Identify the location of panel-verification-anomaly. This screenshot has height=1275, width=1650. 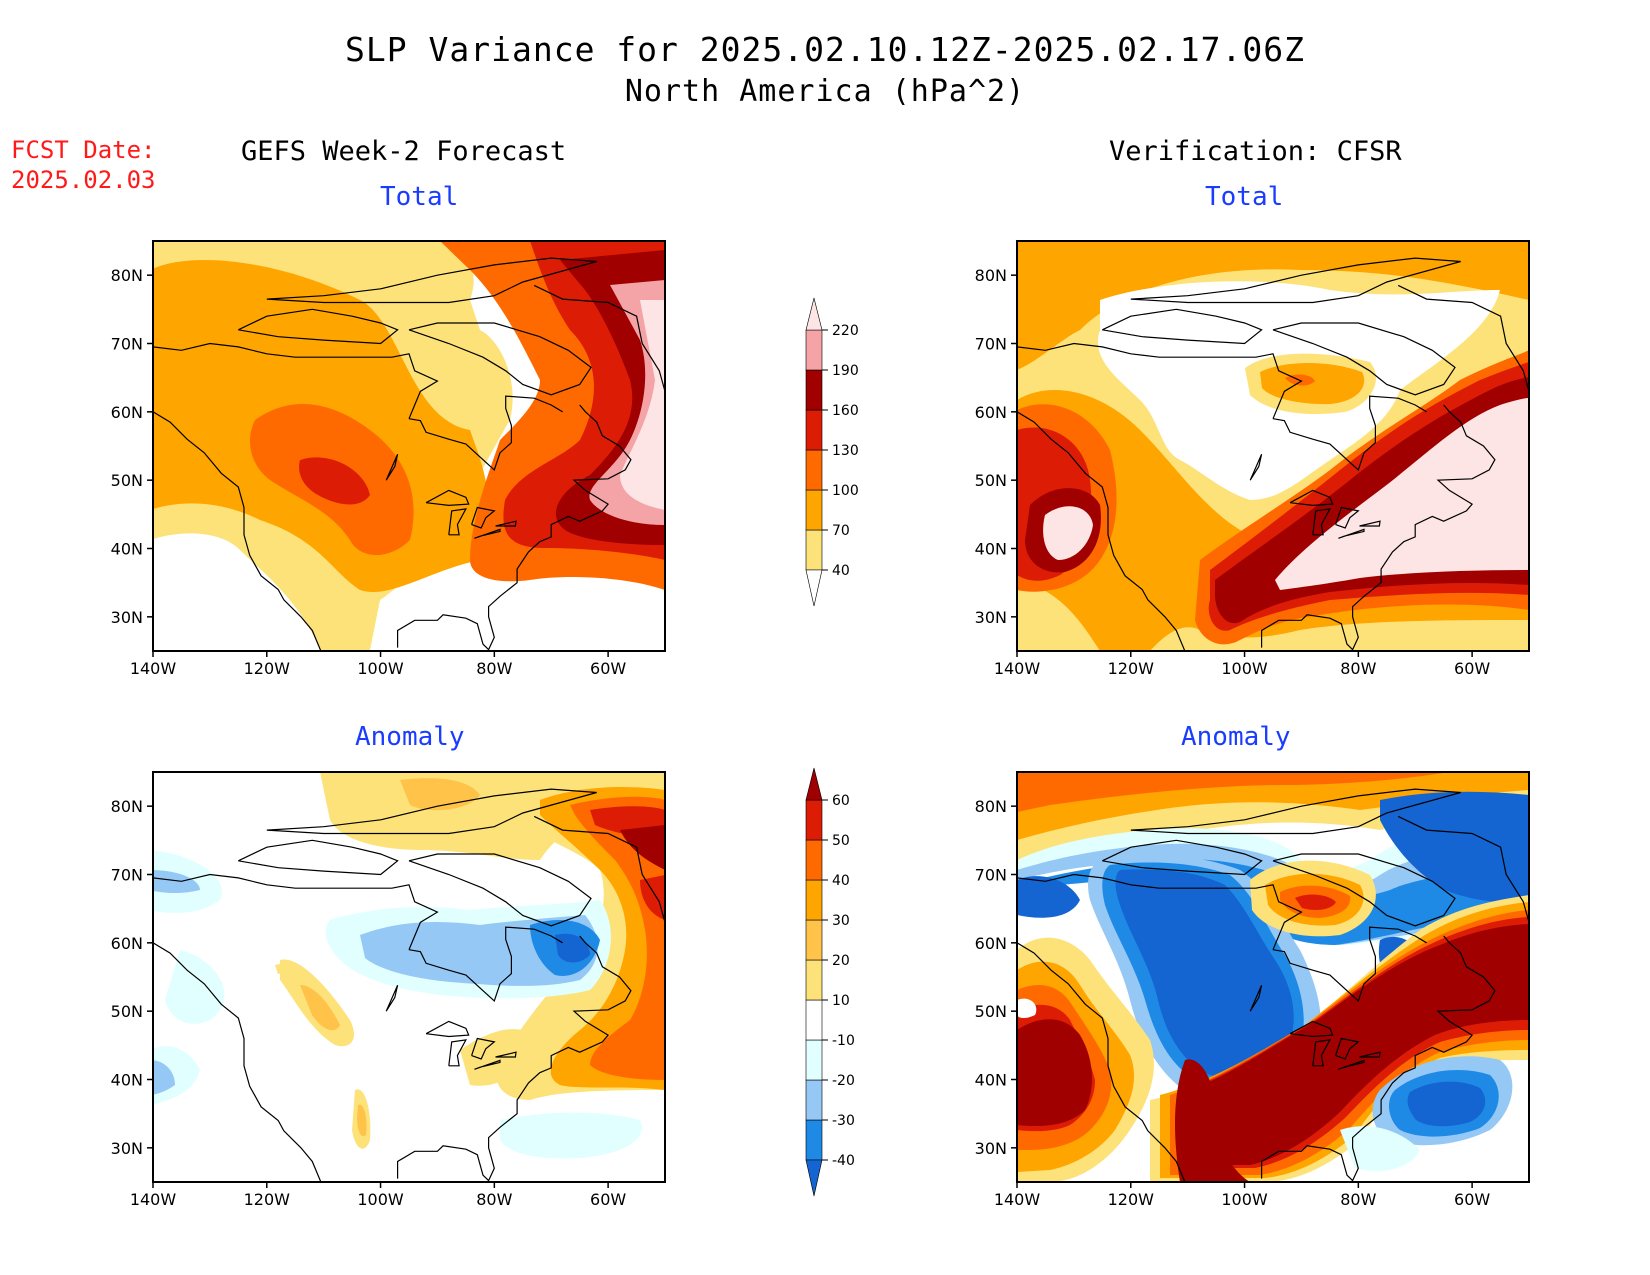
(1273, 977).